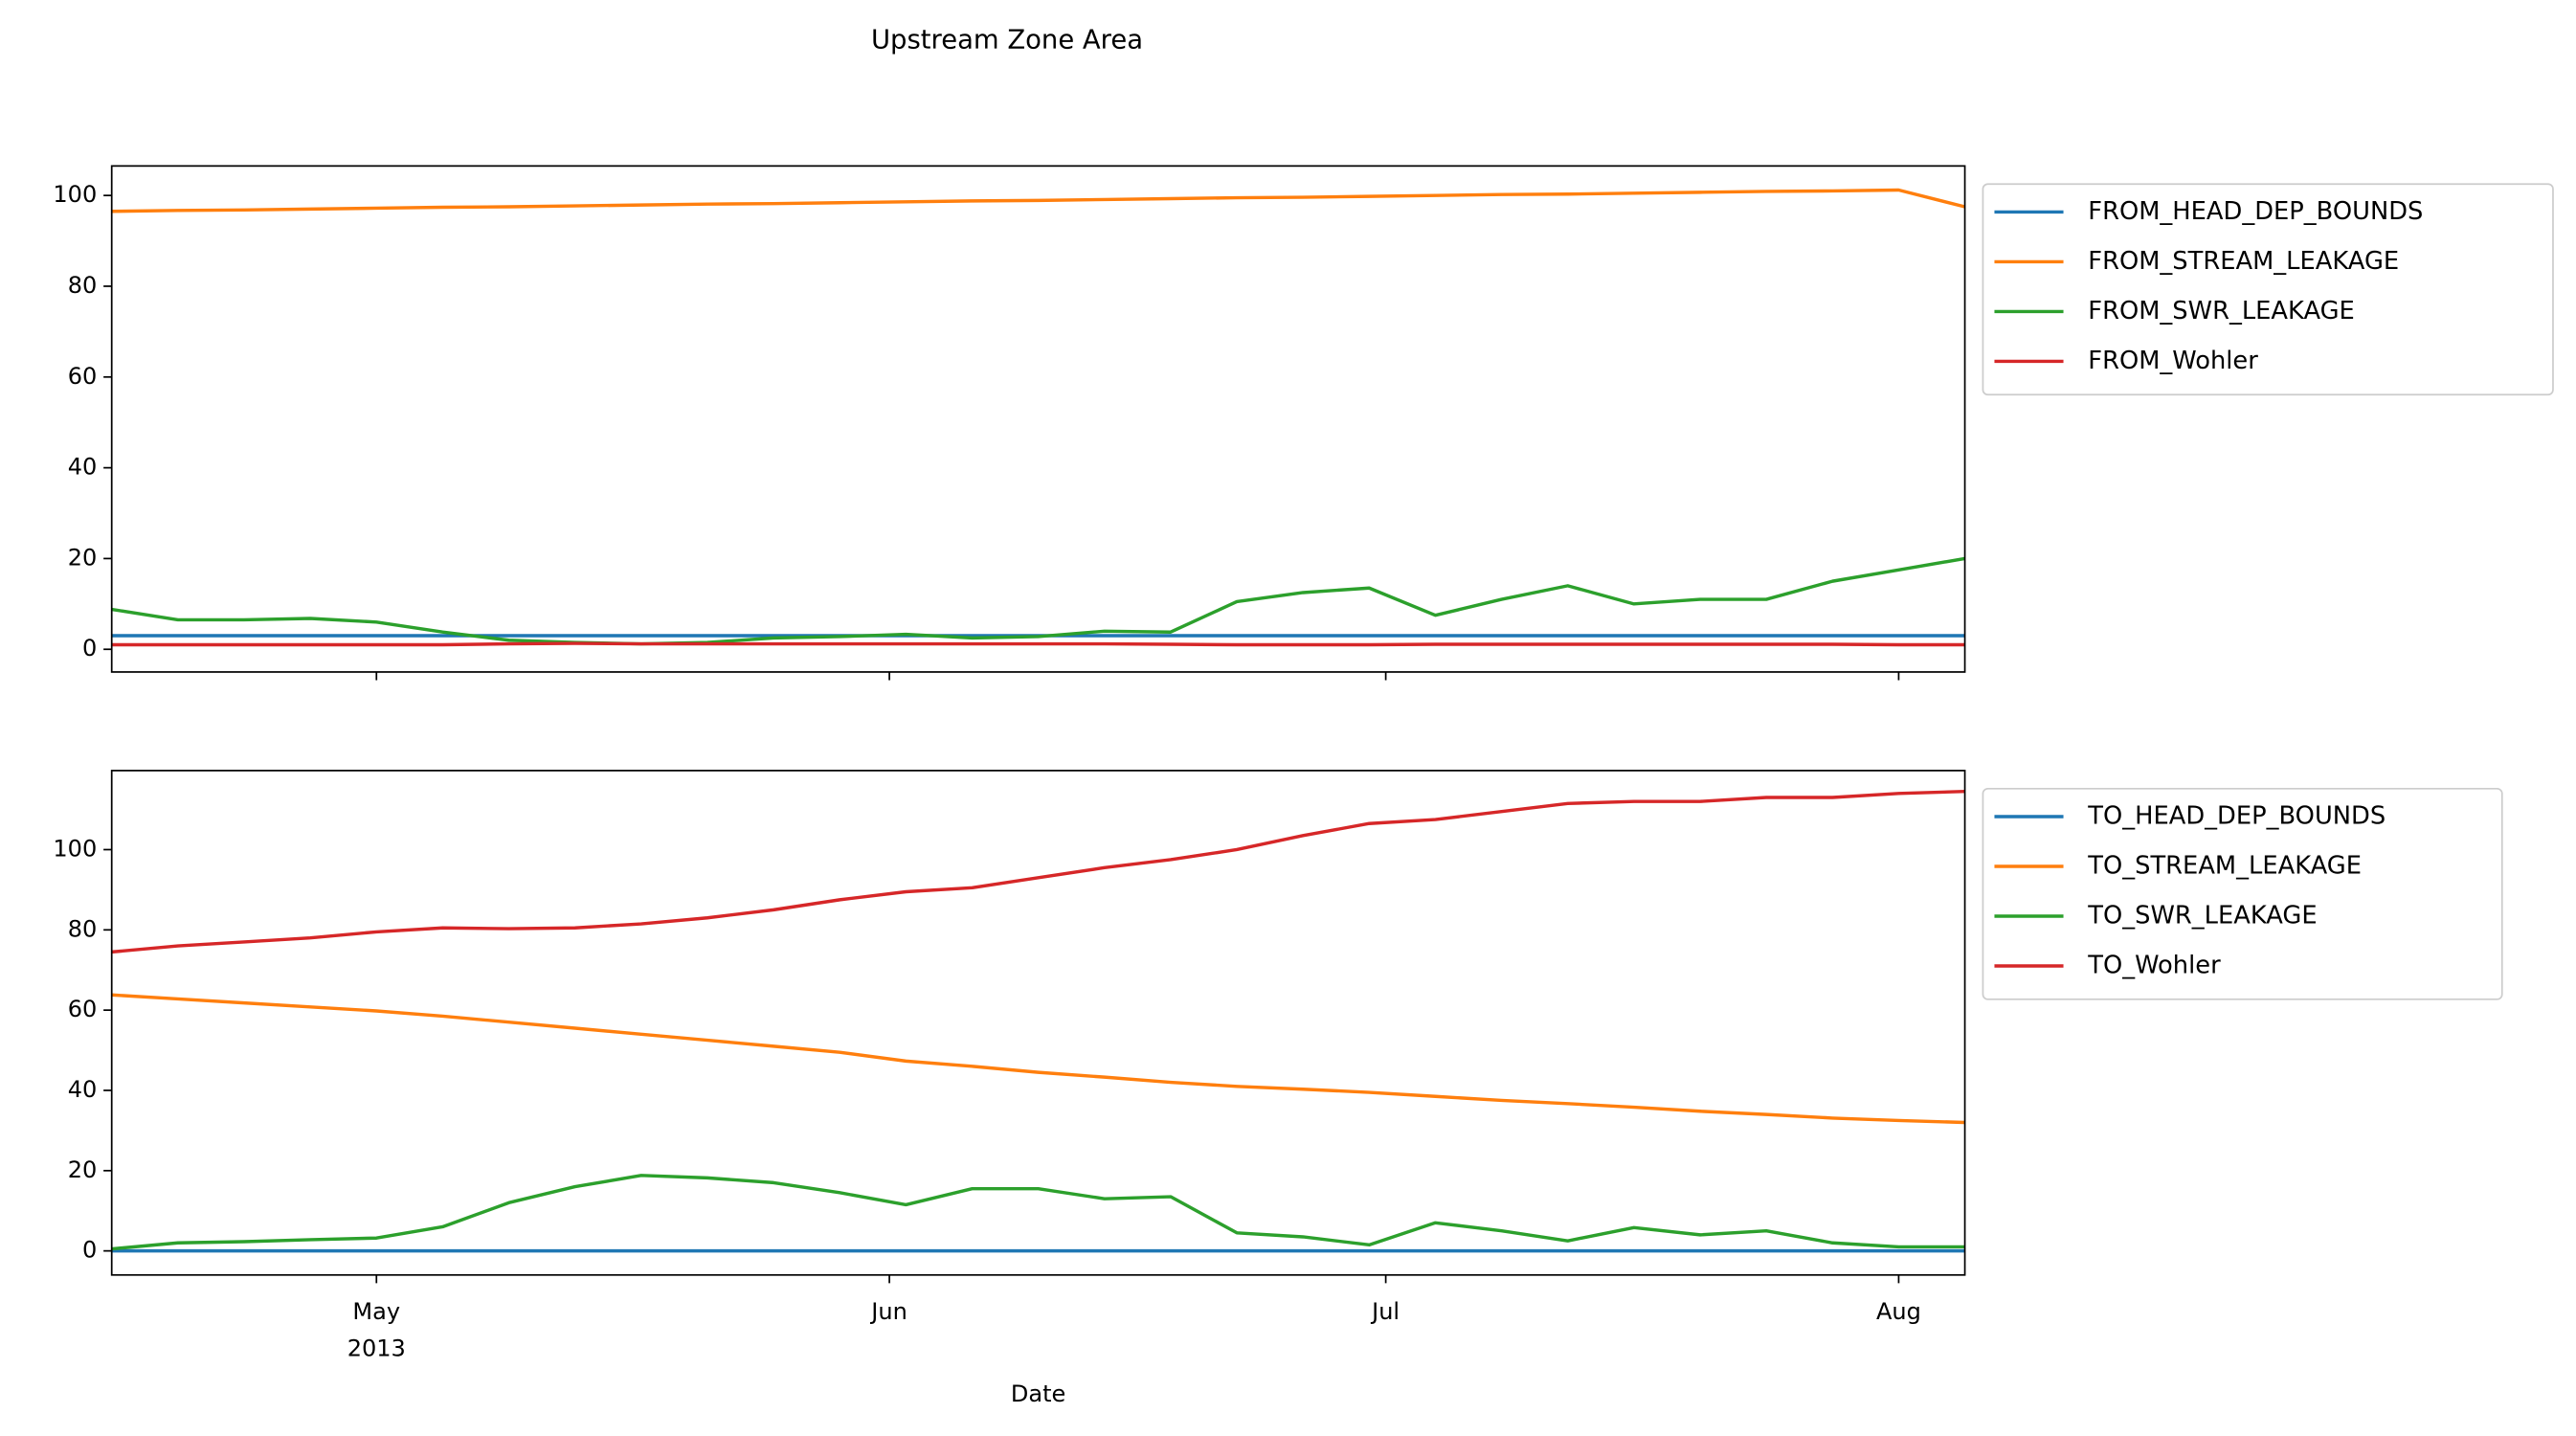  What do you see at coordinates (2255, 212) in the screenshot?
I see `legend-label: FROM_HEAD_DEP_BOUNDS` at bounding box center [2255, 212].